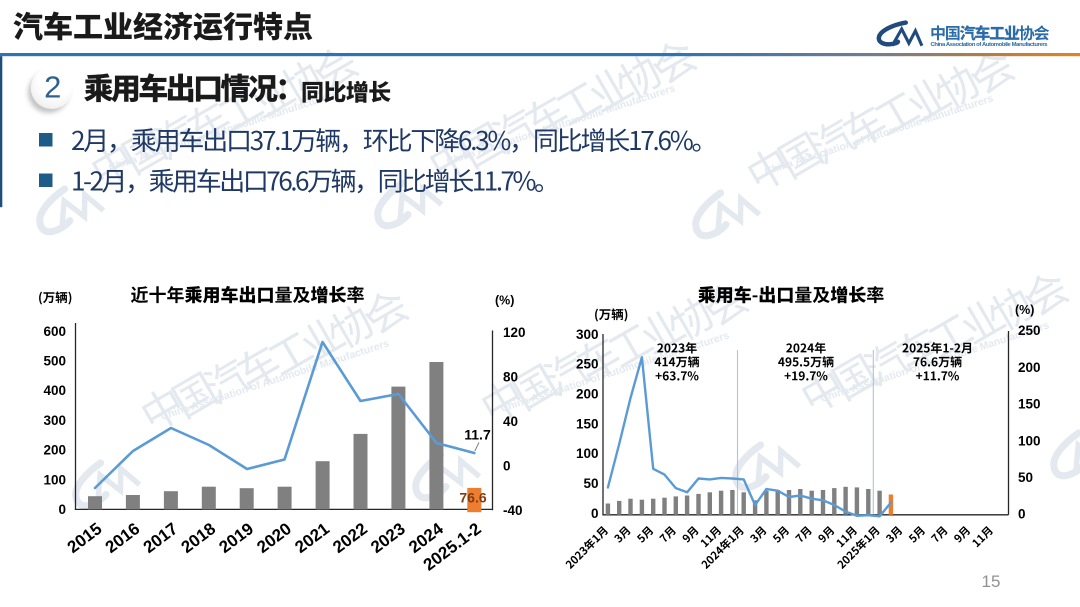  I want to click on svg-text: 400, so click(54, 390).